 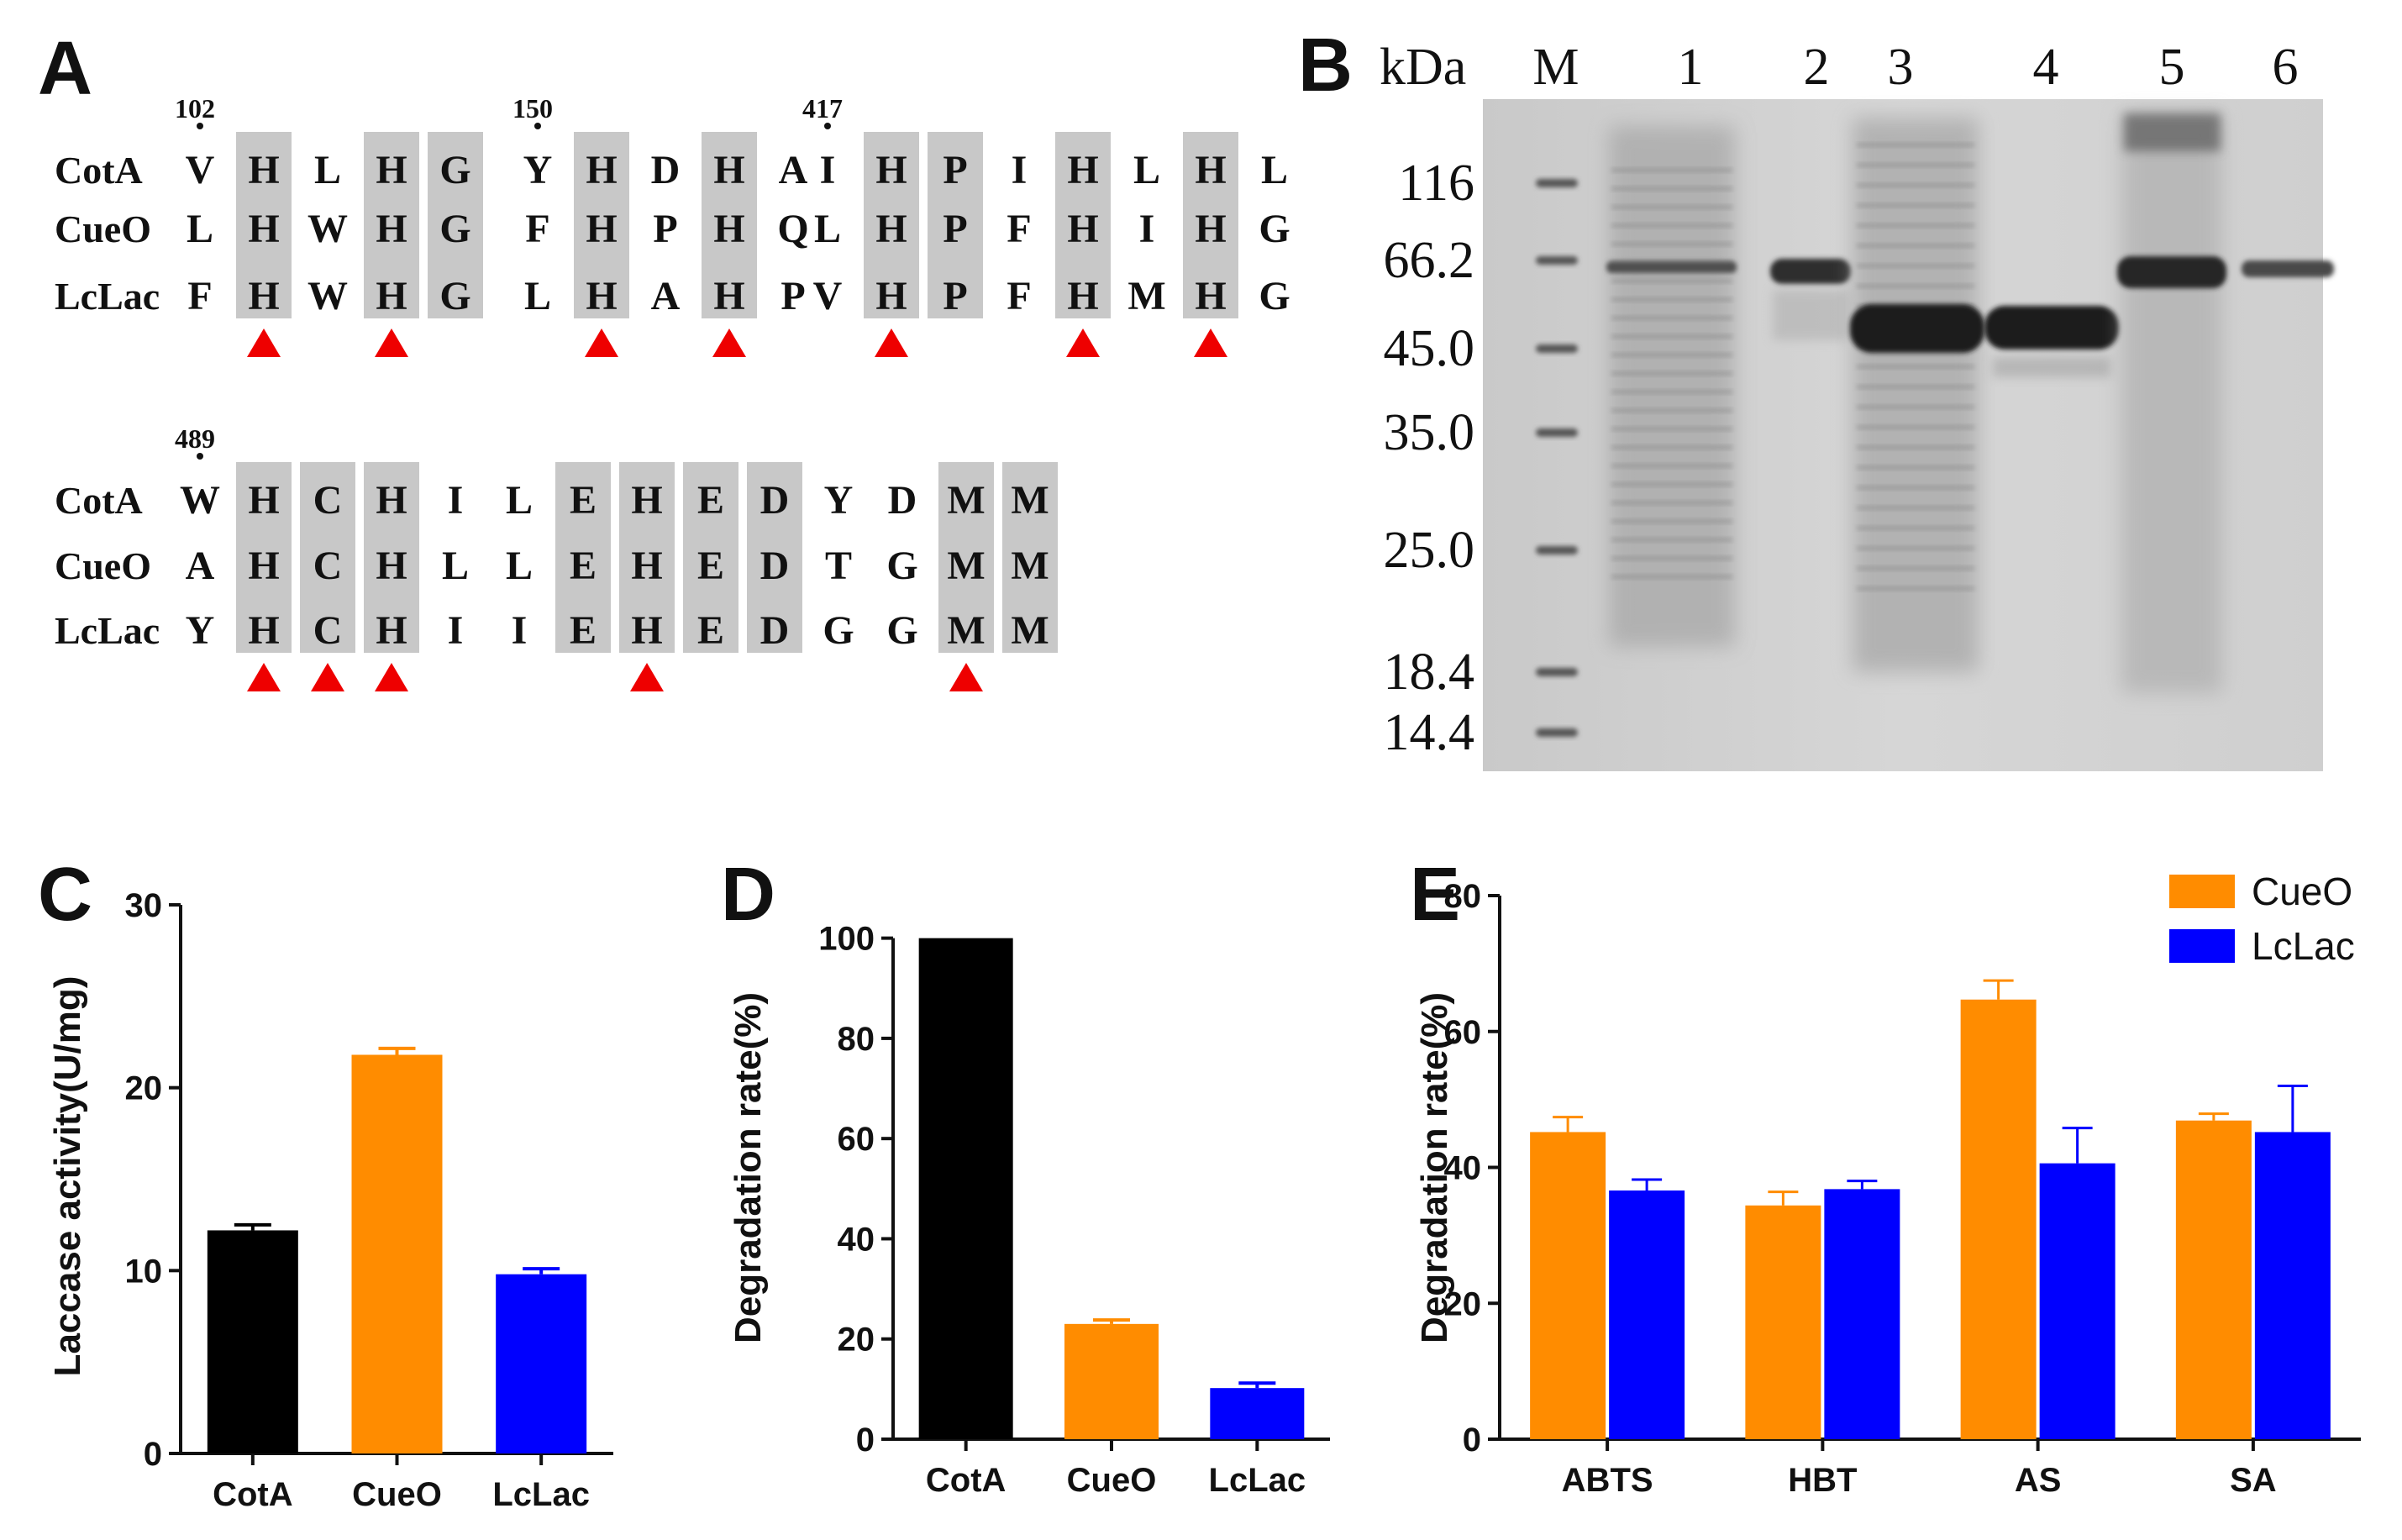 I want to click on panel-label-a: A, so click(x=65, y=69).